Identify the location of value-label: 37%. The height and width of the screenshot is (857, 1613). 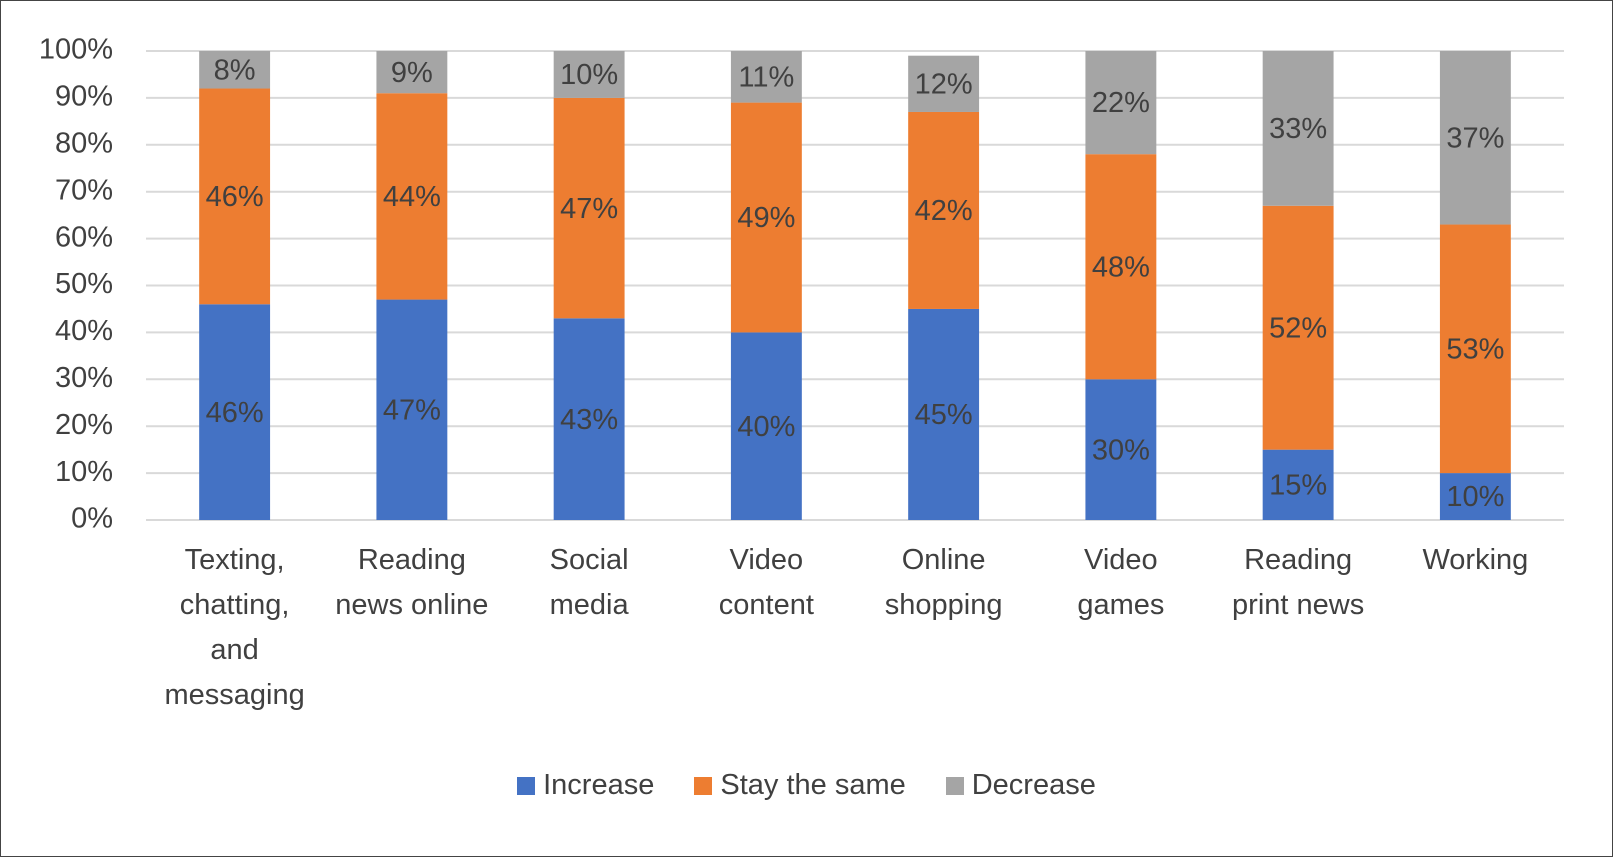
(1475, 138).